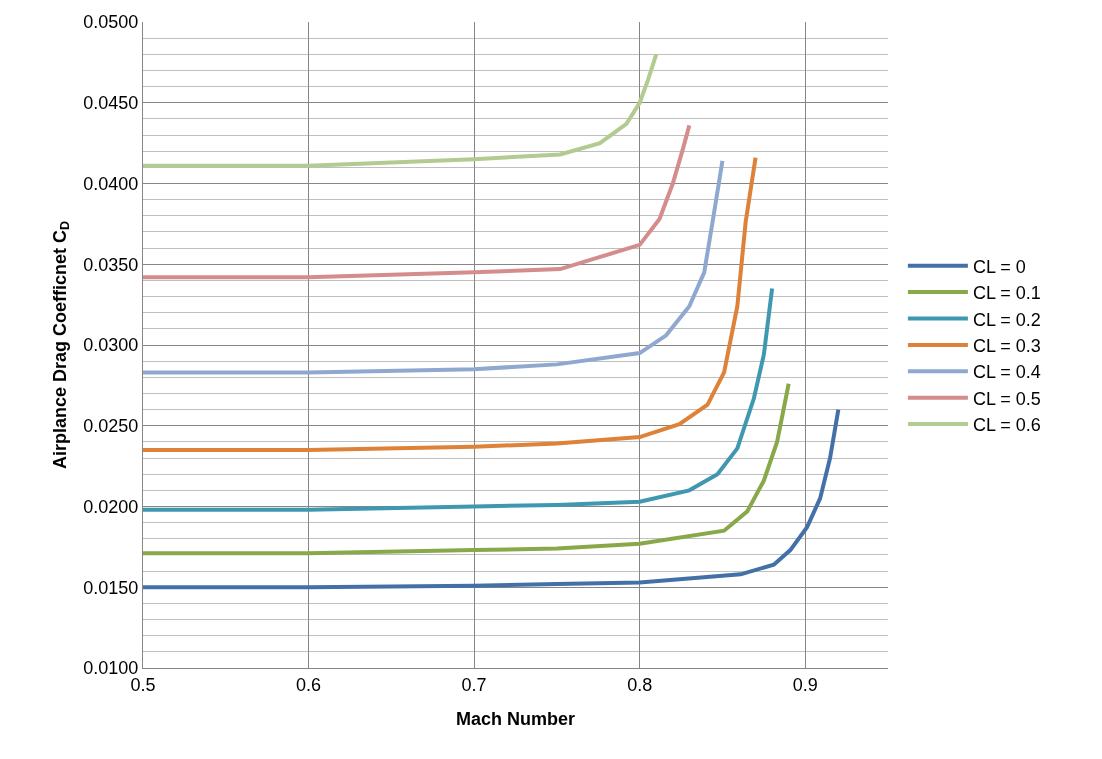 The width and height of the screenshot is (1102, 759). Describe the element at coordinates (111, 426) in the screenshot. I see `y-tick-label: 0.0250` at that location.